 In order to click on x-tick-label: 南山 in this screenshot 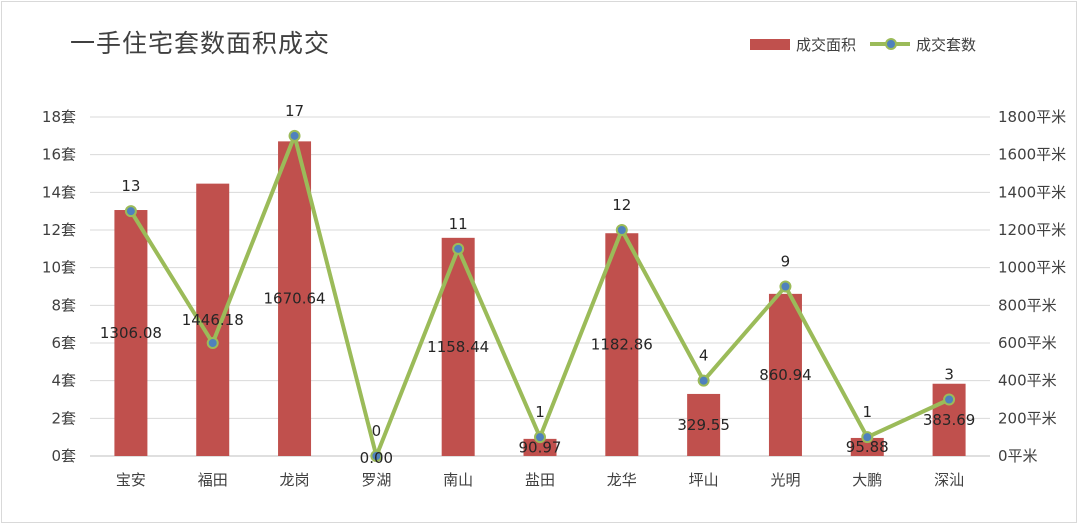, I will do `click(458, 480)`.